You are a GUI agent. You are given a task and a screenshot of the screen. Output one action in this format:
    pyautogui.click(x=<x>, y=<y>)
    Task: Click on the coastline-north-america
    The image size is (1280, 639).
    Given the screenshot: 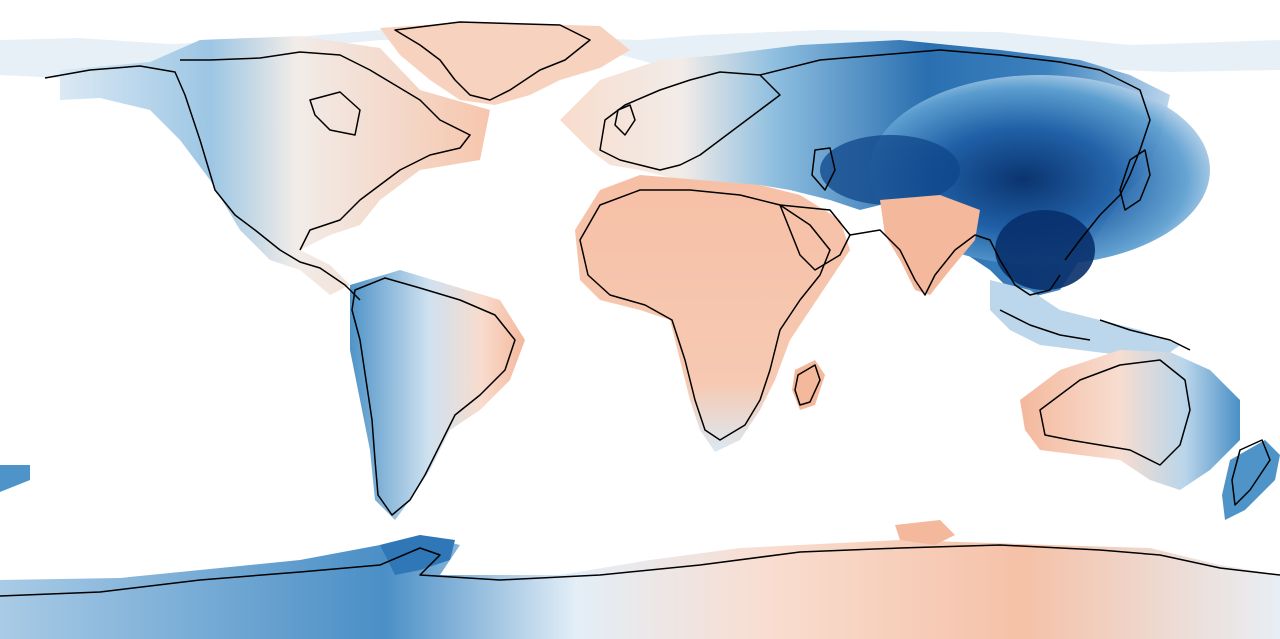 What is the action you would take?
    pyautogui.click(x=257, y=176)
    